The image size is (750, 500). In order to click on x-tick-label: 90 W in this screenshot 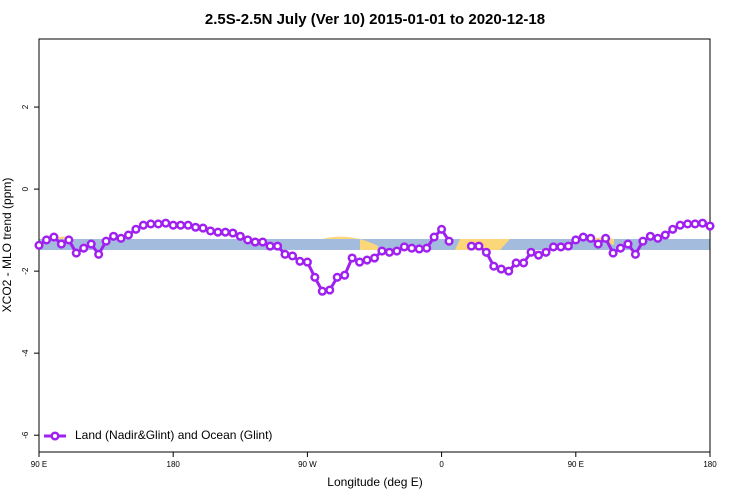, I will do `click(307, 464)`.